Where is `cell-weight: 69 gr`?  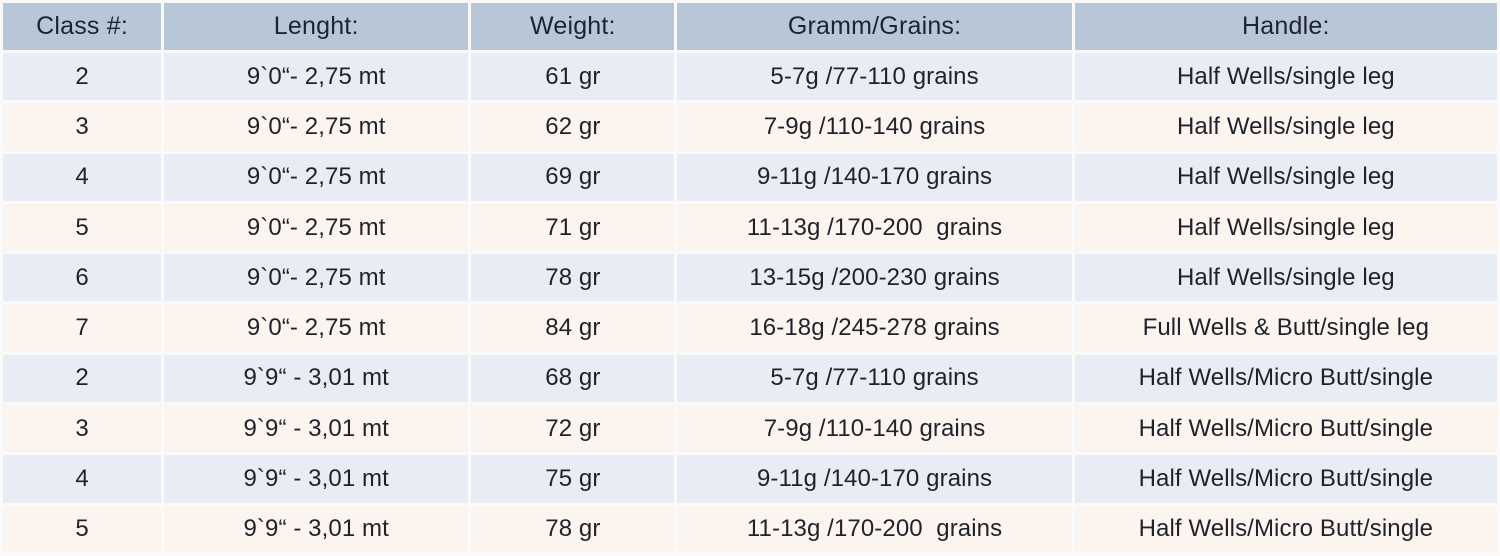
cell-weight: 69 gr is located at coordinates (573, 177).